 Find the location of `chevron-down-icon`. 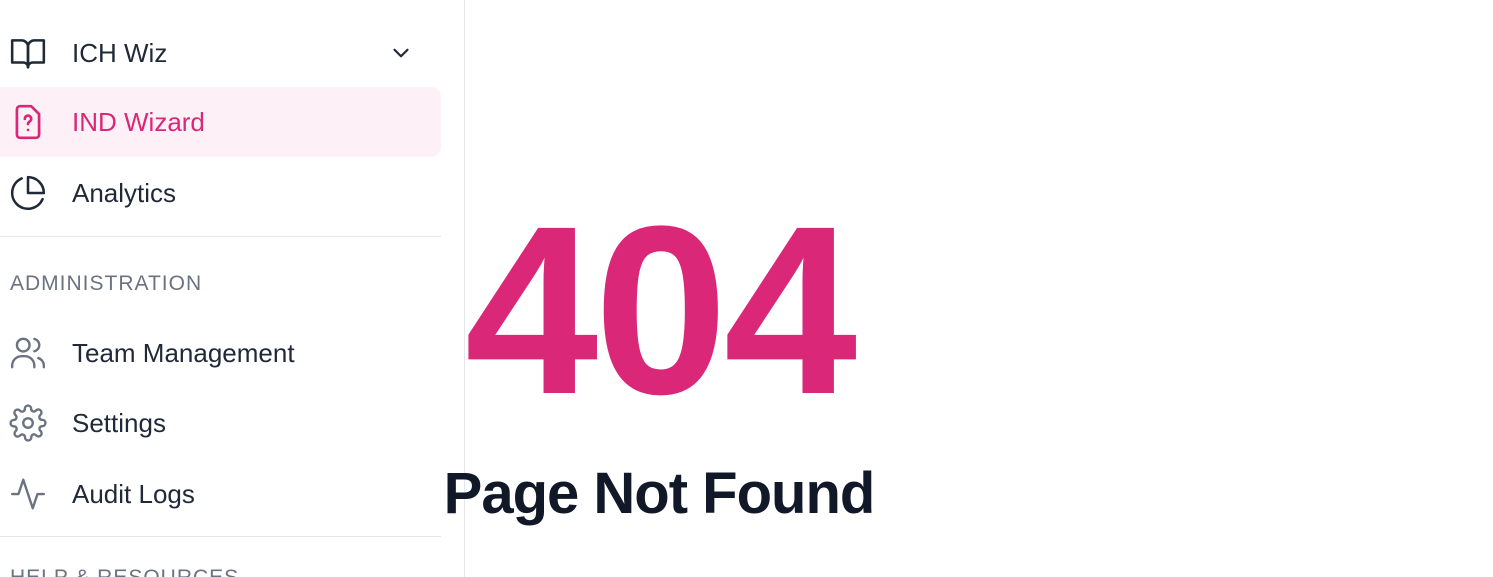

chevron-down-icon is located at coordinates (401, 53).